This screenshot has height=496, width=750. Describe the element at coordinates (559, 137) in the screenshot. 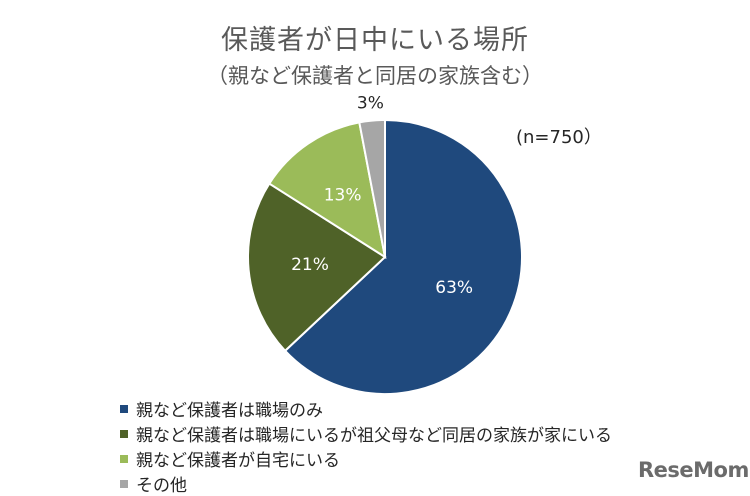

I see `sample-size-note: (n=750）` at that location.